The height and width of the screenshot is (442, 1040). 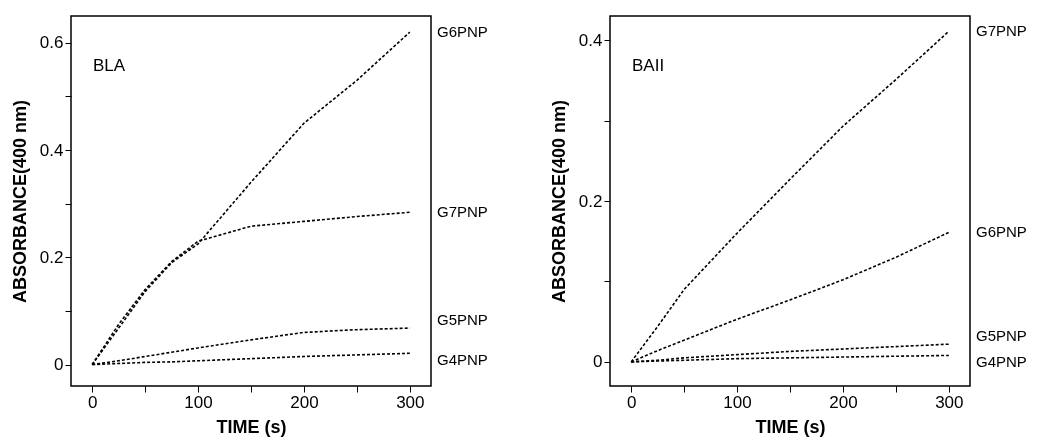 I want to click on text: BAII, so click(x=648, y=65).